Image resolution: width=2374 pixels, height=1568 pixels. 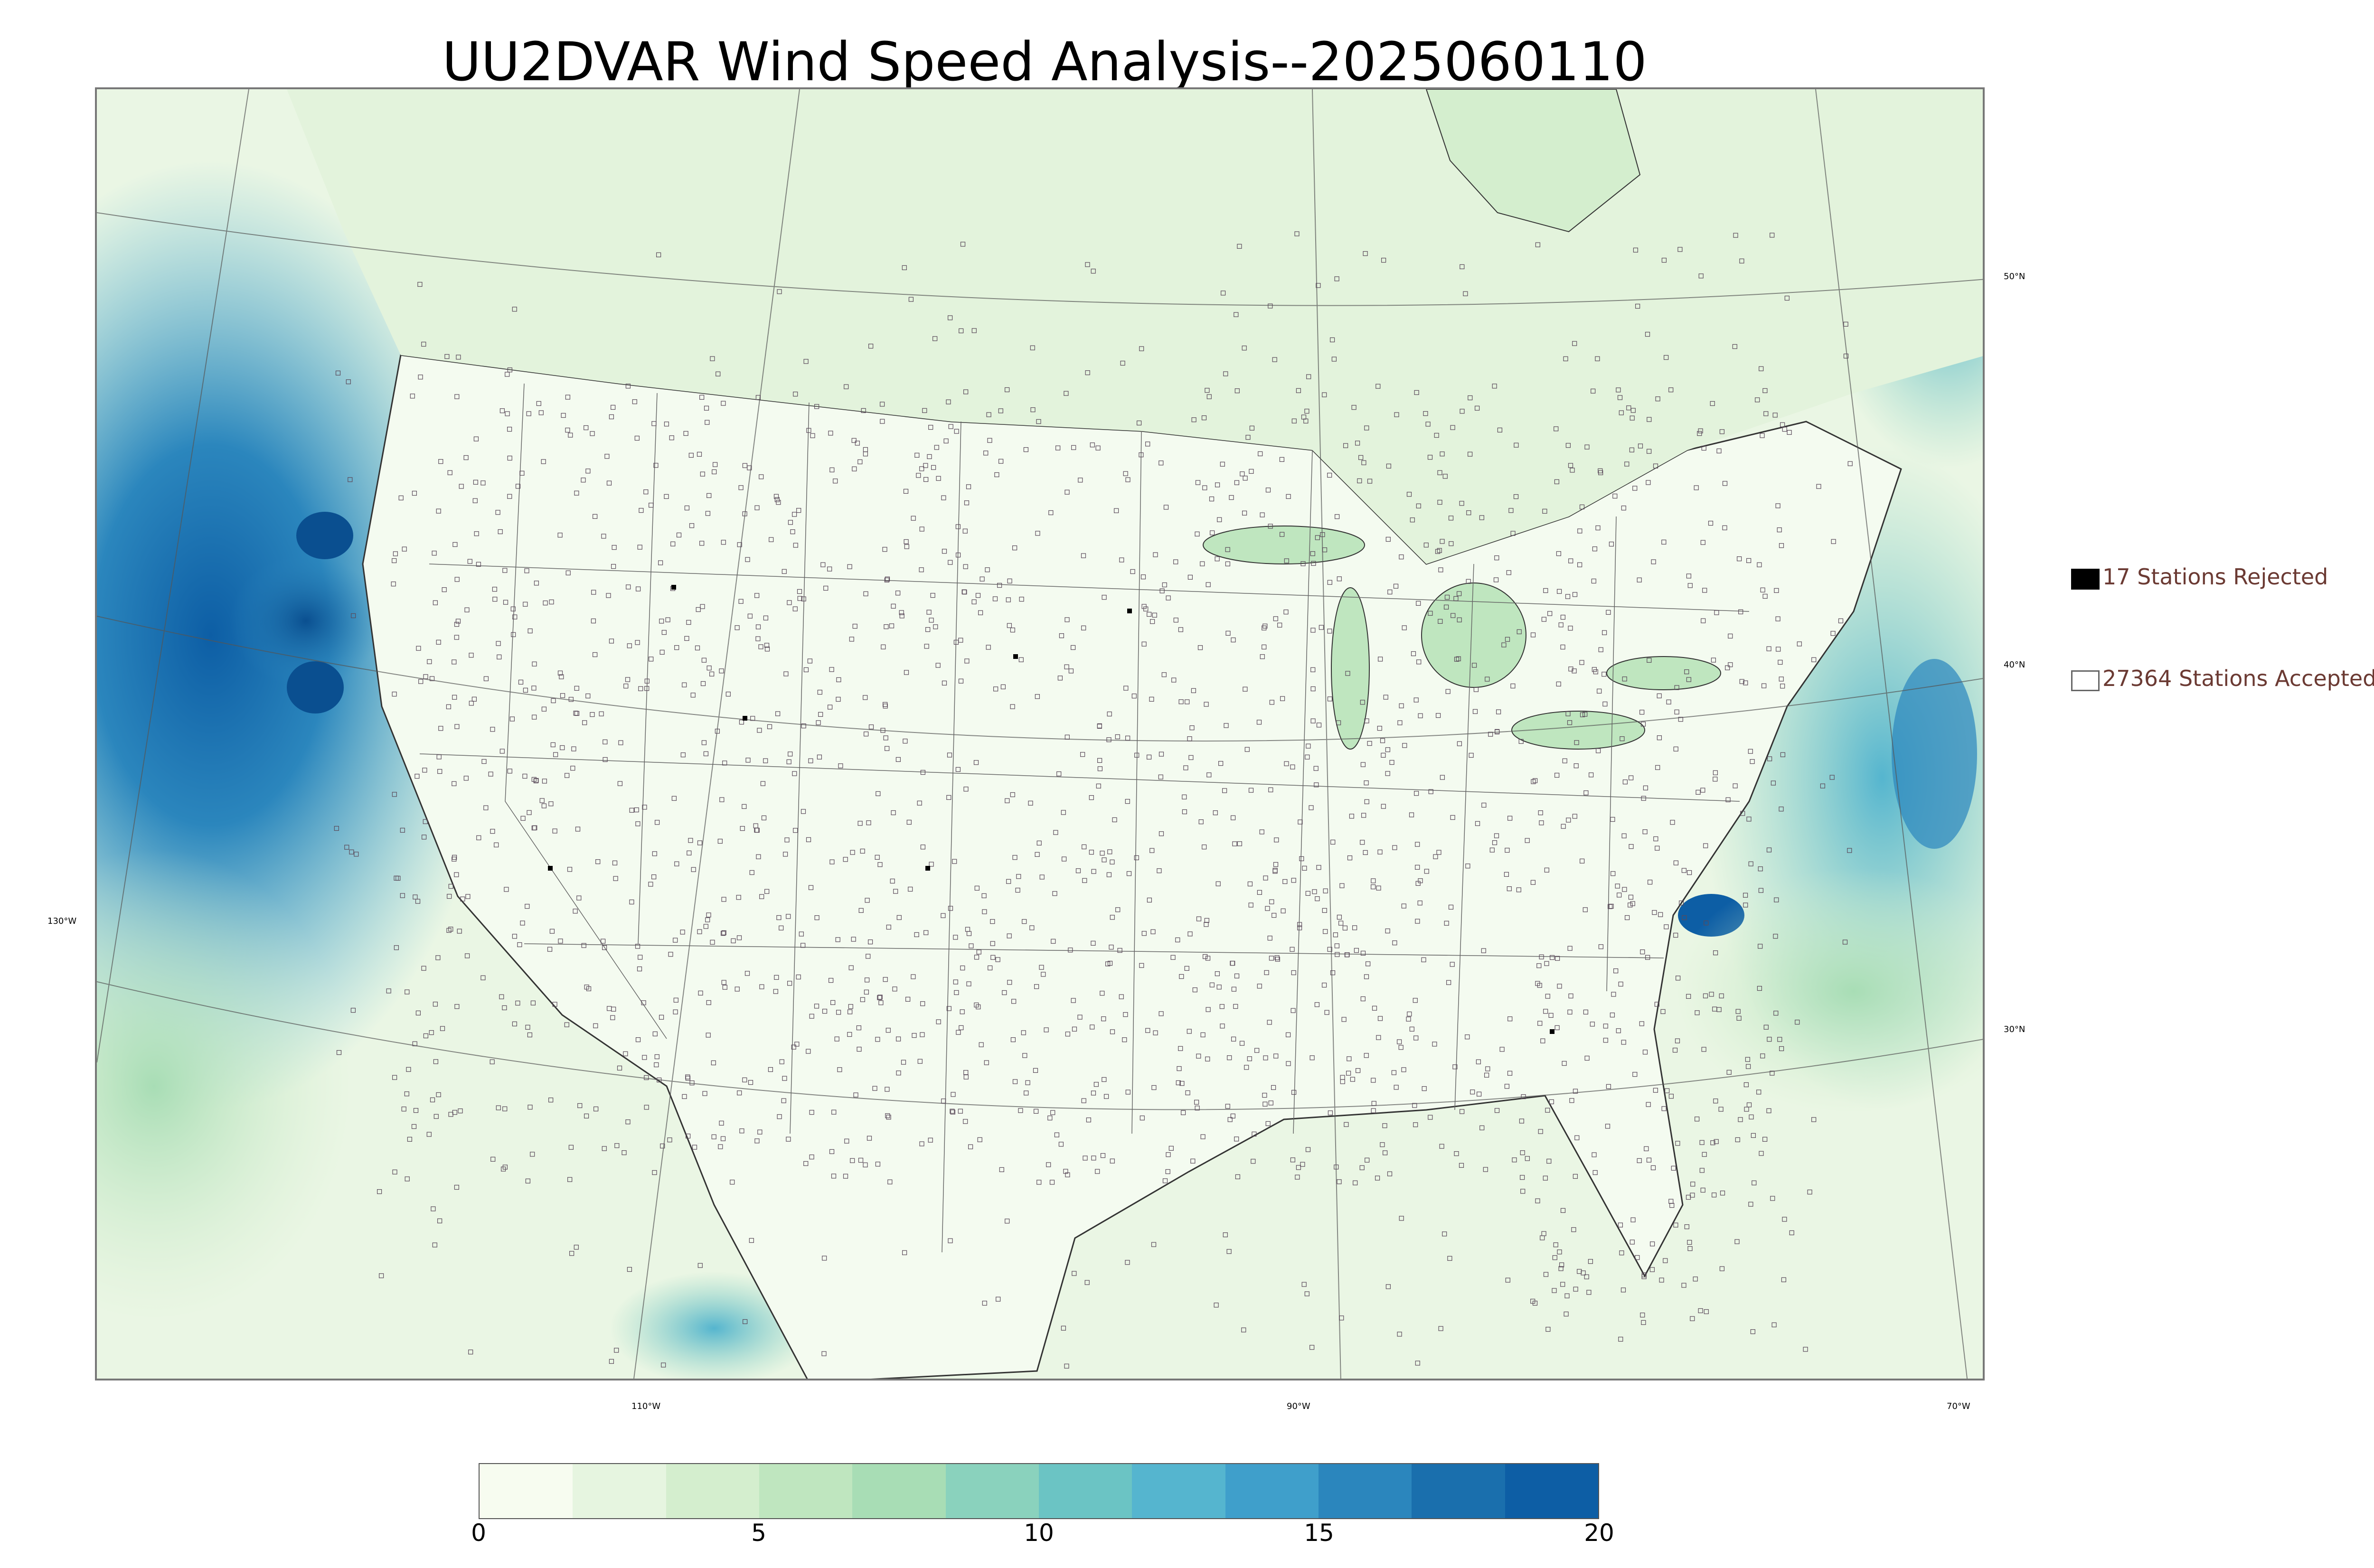 I want to click on colorbar, so click(x=1039, y=1491).